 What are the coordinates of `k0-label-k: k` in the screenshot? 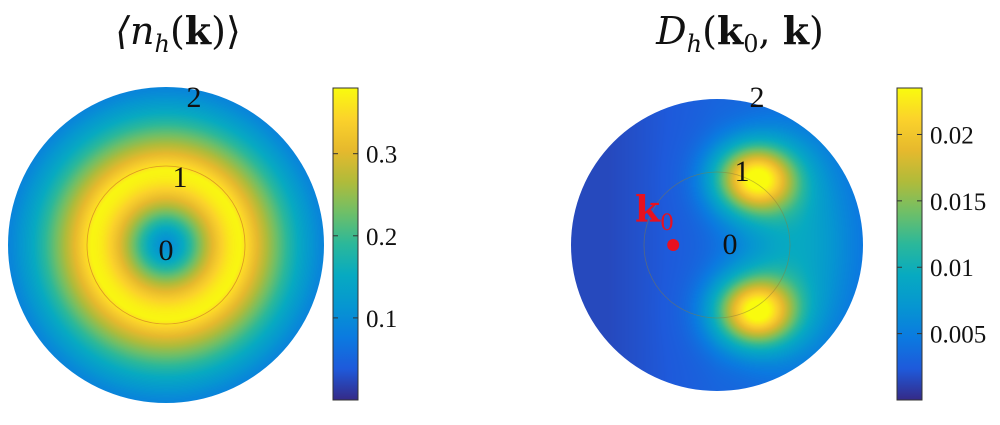 It's located at (648, 210).